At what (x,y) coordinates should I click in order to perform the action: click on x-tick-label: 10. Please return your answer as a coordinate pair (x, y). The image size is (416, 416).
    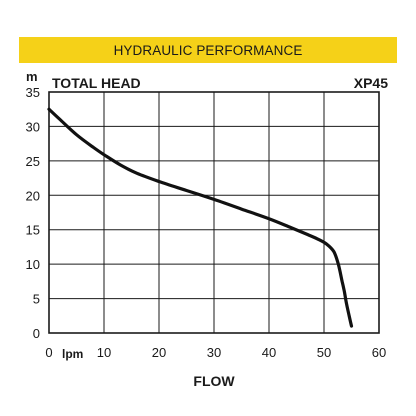
    Looking at the image, I should click on (104, 352).